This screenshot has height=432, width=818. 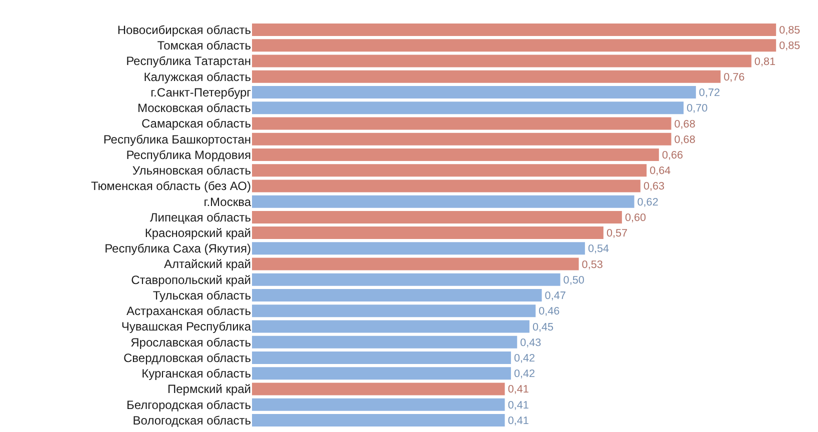 I want to click on y-tick-label: Тульская область, so click(x=201, y=295).